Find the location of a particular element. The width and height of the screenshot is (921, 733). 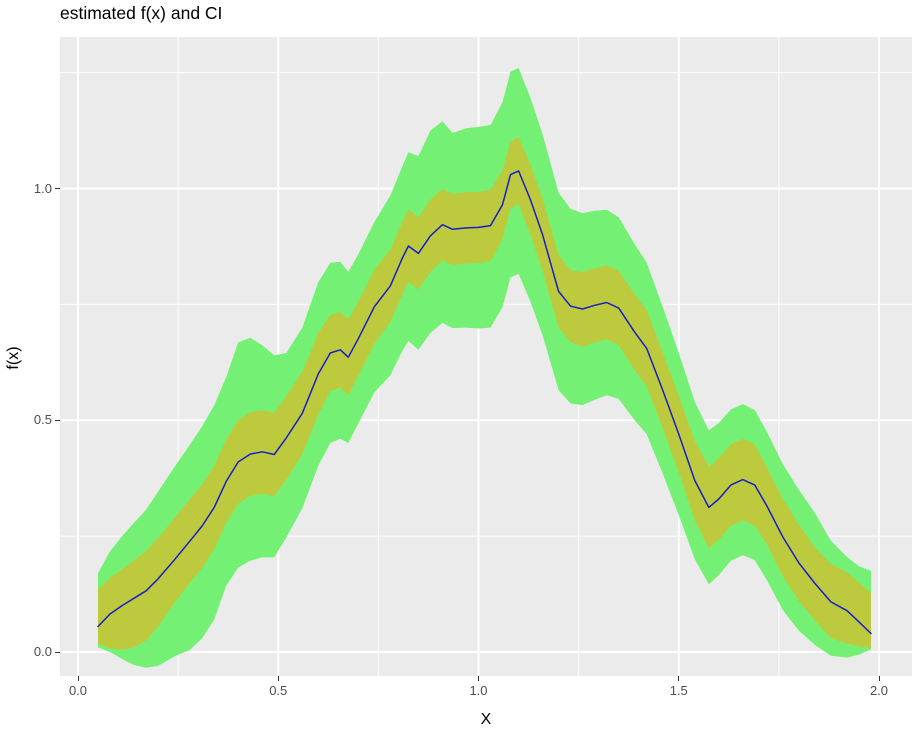

x-tick-label: 1.5 is located at coordinates (678, 690).